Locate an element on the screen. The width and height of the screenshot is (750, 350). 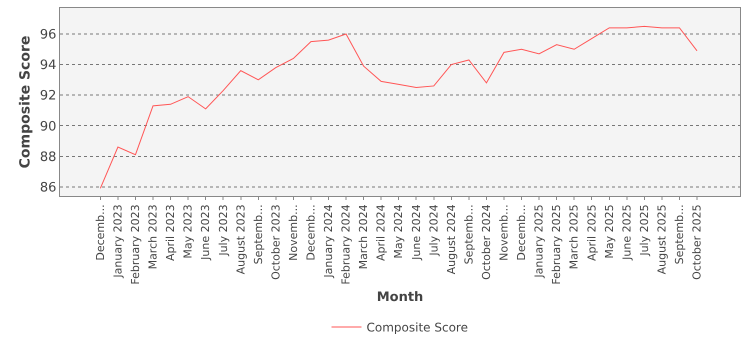
y-tick-label: 94 is located at coordinates (48, 66).